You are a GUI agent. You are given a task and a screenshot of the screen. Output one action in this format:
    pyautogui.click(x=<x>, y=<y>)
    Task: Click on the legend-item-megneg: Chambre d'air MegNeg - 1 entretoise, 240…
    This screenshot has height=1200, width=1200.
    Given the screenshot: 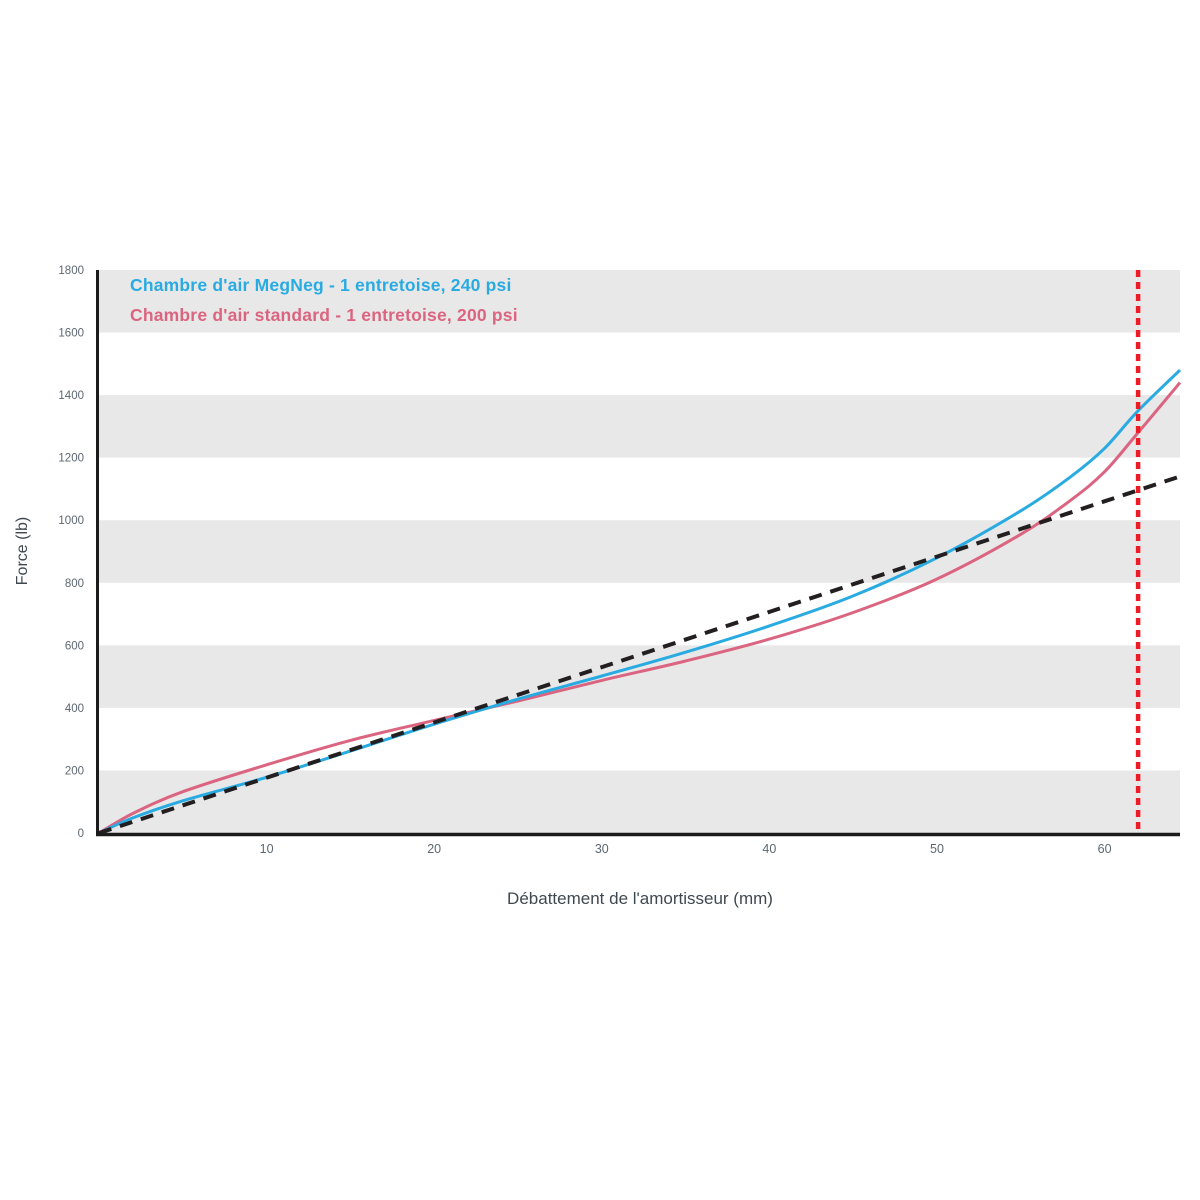 What is the action you would take?
    pyautogui.click(x=321, y=285)
    